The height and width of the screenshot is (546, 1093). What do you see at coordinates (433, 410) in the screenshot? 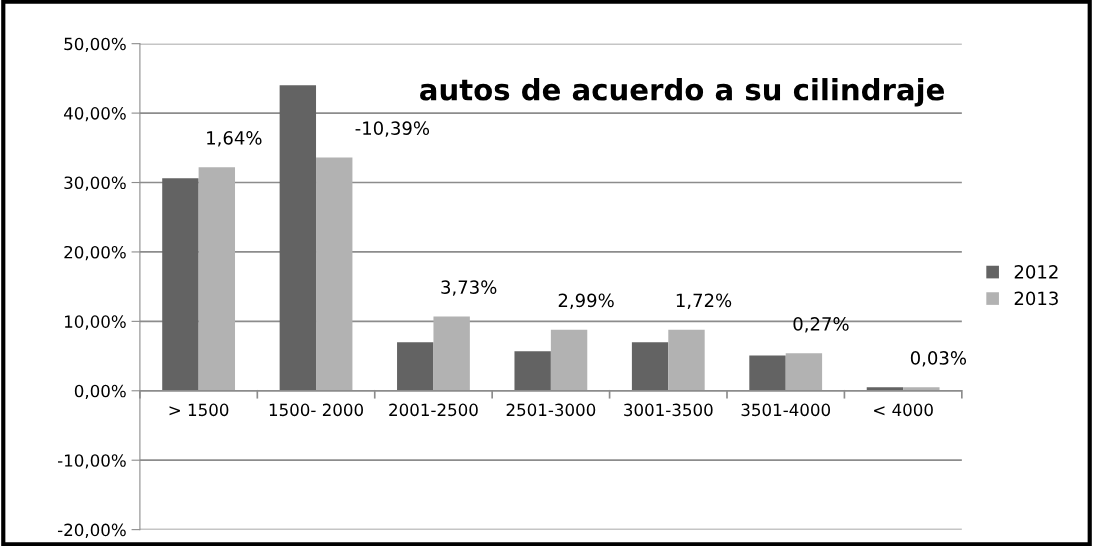
I see `x-tick-label: 2001-2500` at bounding box center [433, 410].